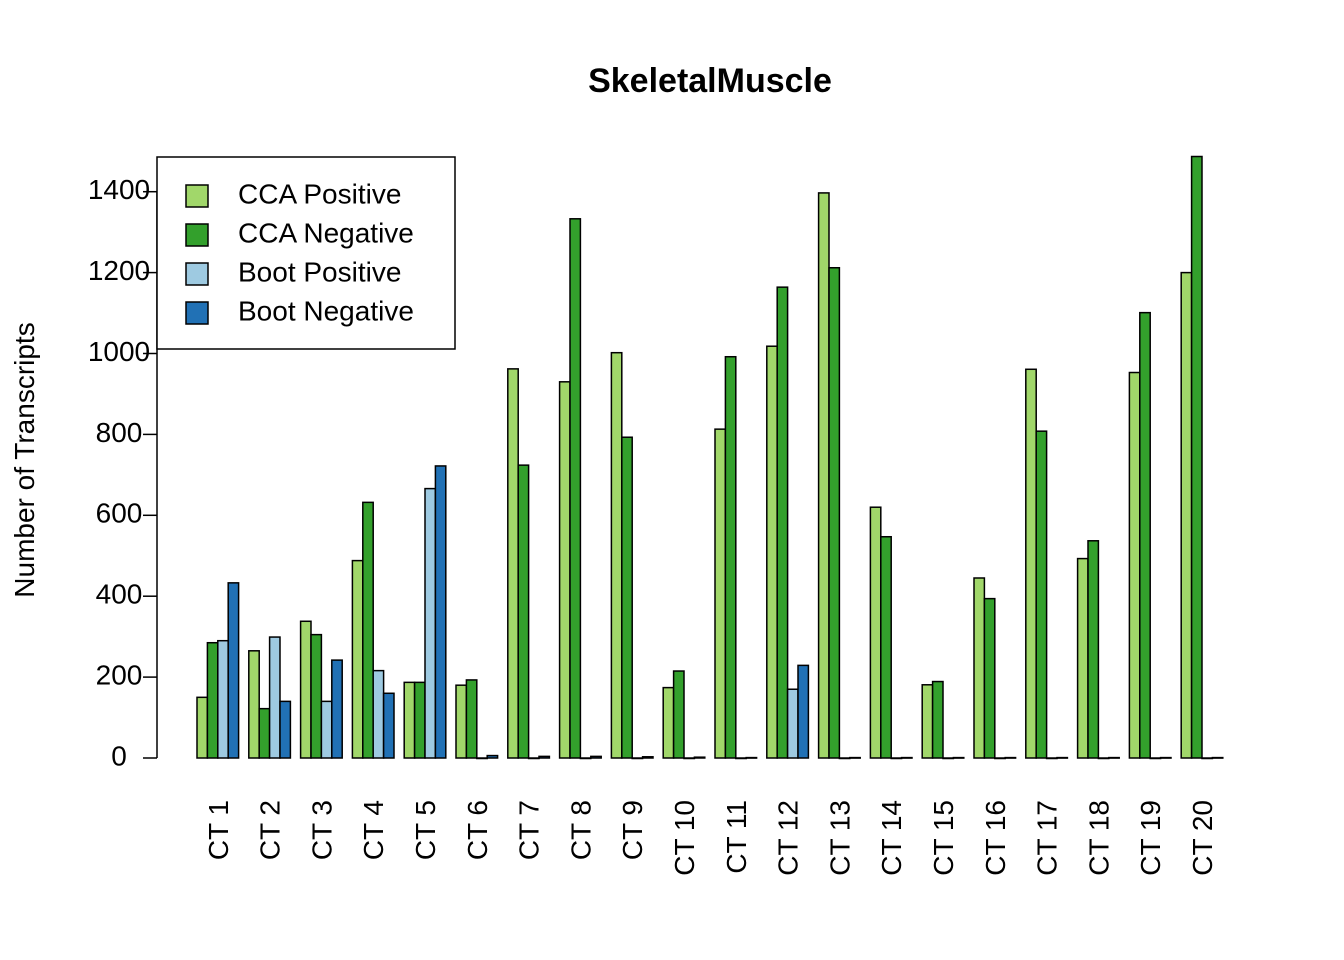 Image resolution: width=1344 pixels, height=960 pixels. Describe the element at coordinates (319, 193) in the screenshot. I see `legend-label: CCA Positive` at that location.